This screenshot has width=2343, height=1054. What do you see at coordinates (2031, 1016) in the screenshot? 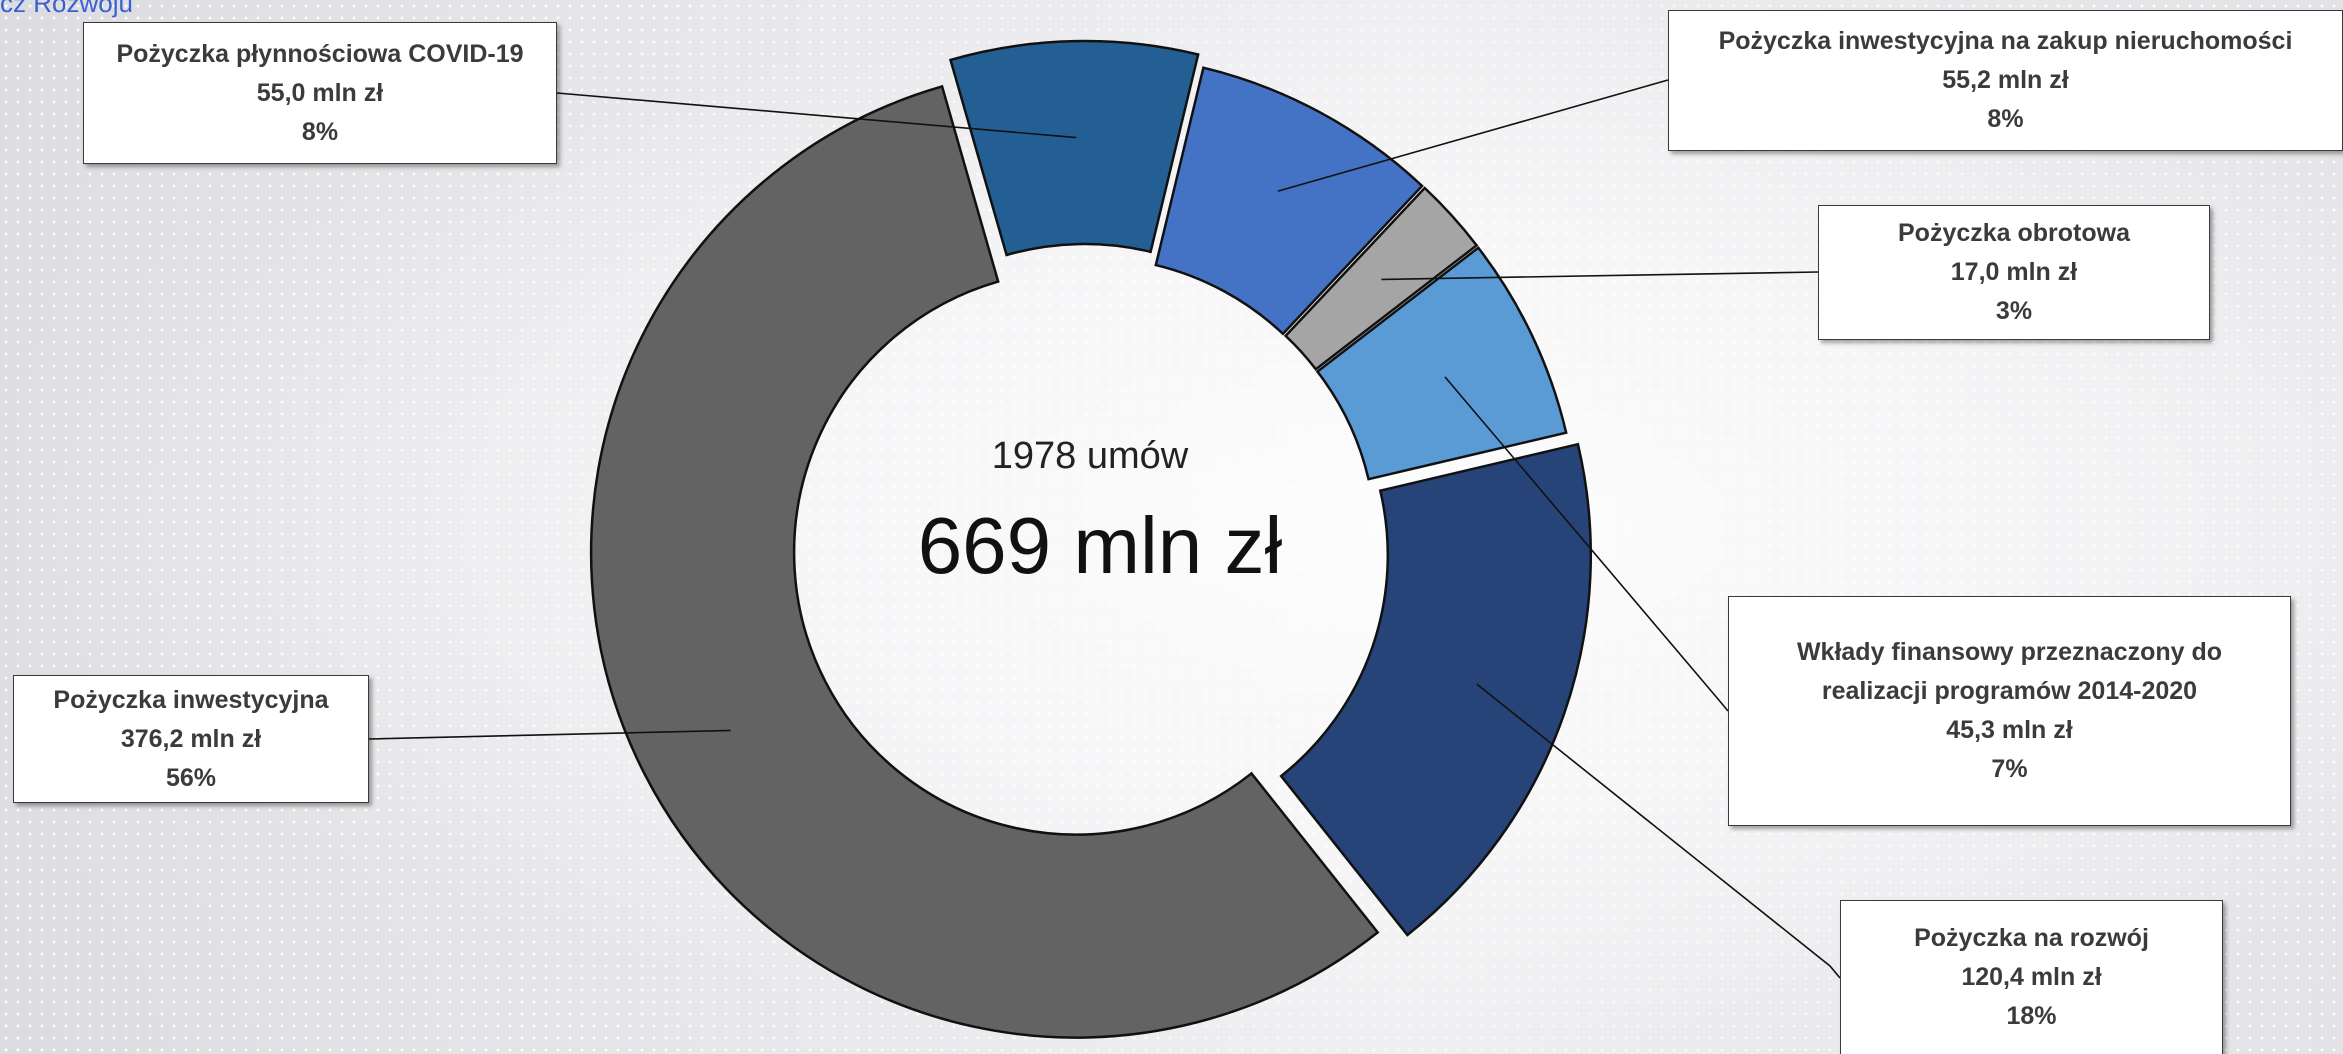
I see `label-rozwoj-percent: 18%` at bounding box center [2031, 1016].